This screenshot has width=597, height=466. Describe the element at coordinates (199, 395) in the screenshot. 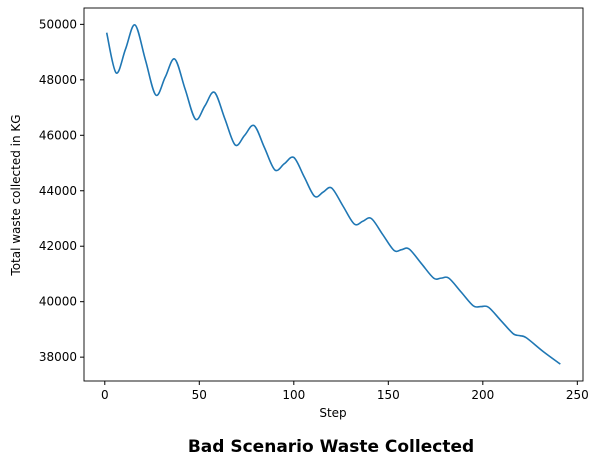

I see `x-tick-label: 50` at that location.